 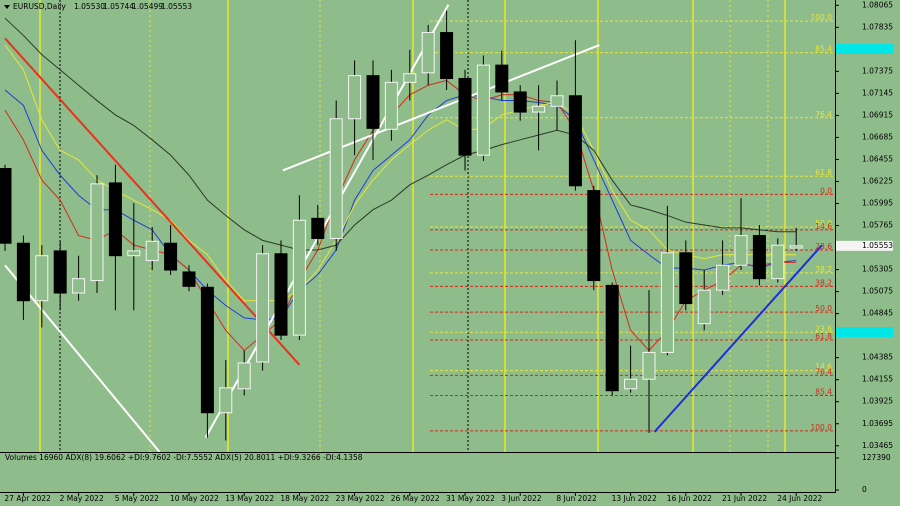 What do you see at coordinates (877, 357) in the screenshot?
I see `y-tick-label: 1.04385` at bounding box center [877, 357].